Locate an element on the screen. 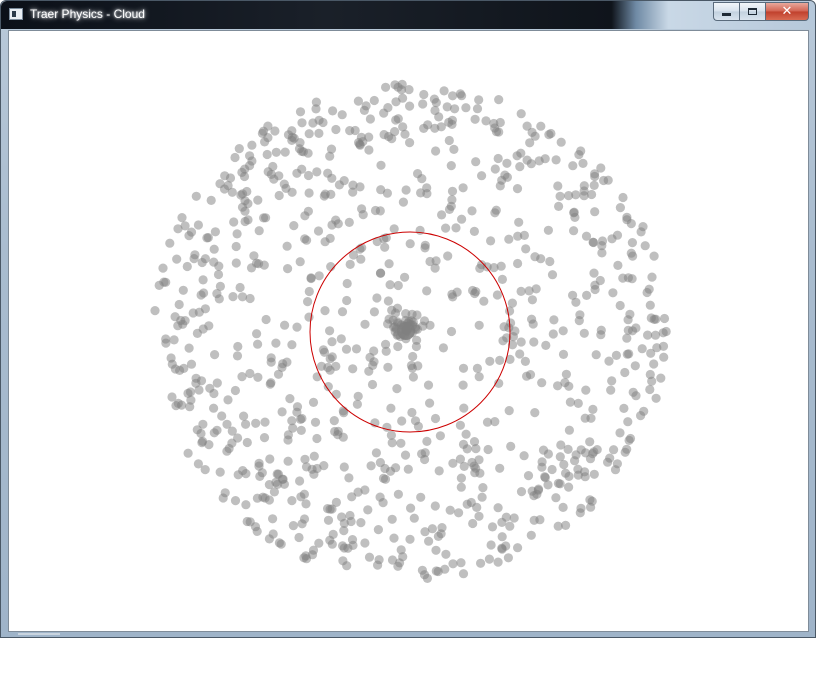  close-button: ✕ is located at coordinates (787, 11).